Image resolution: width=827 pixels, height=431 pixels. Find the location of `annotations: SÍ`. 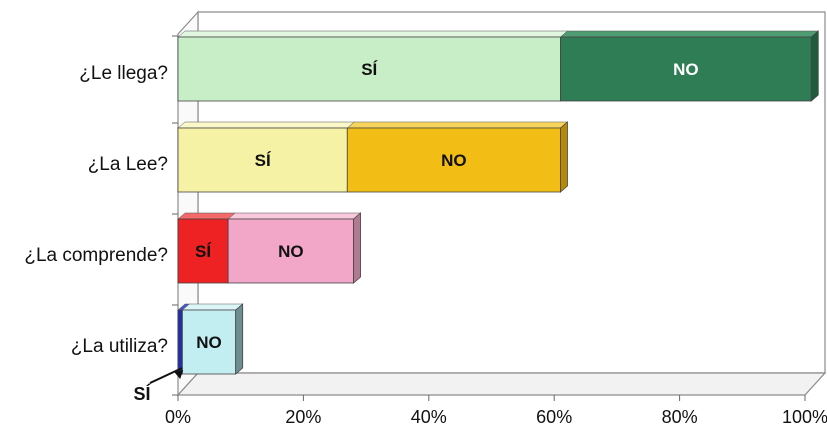

annotations: SÍ is located at coordinates (158, 385).